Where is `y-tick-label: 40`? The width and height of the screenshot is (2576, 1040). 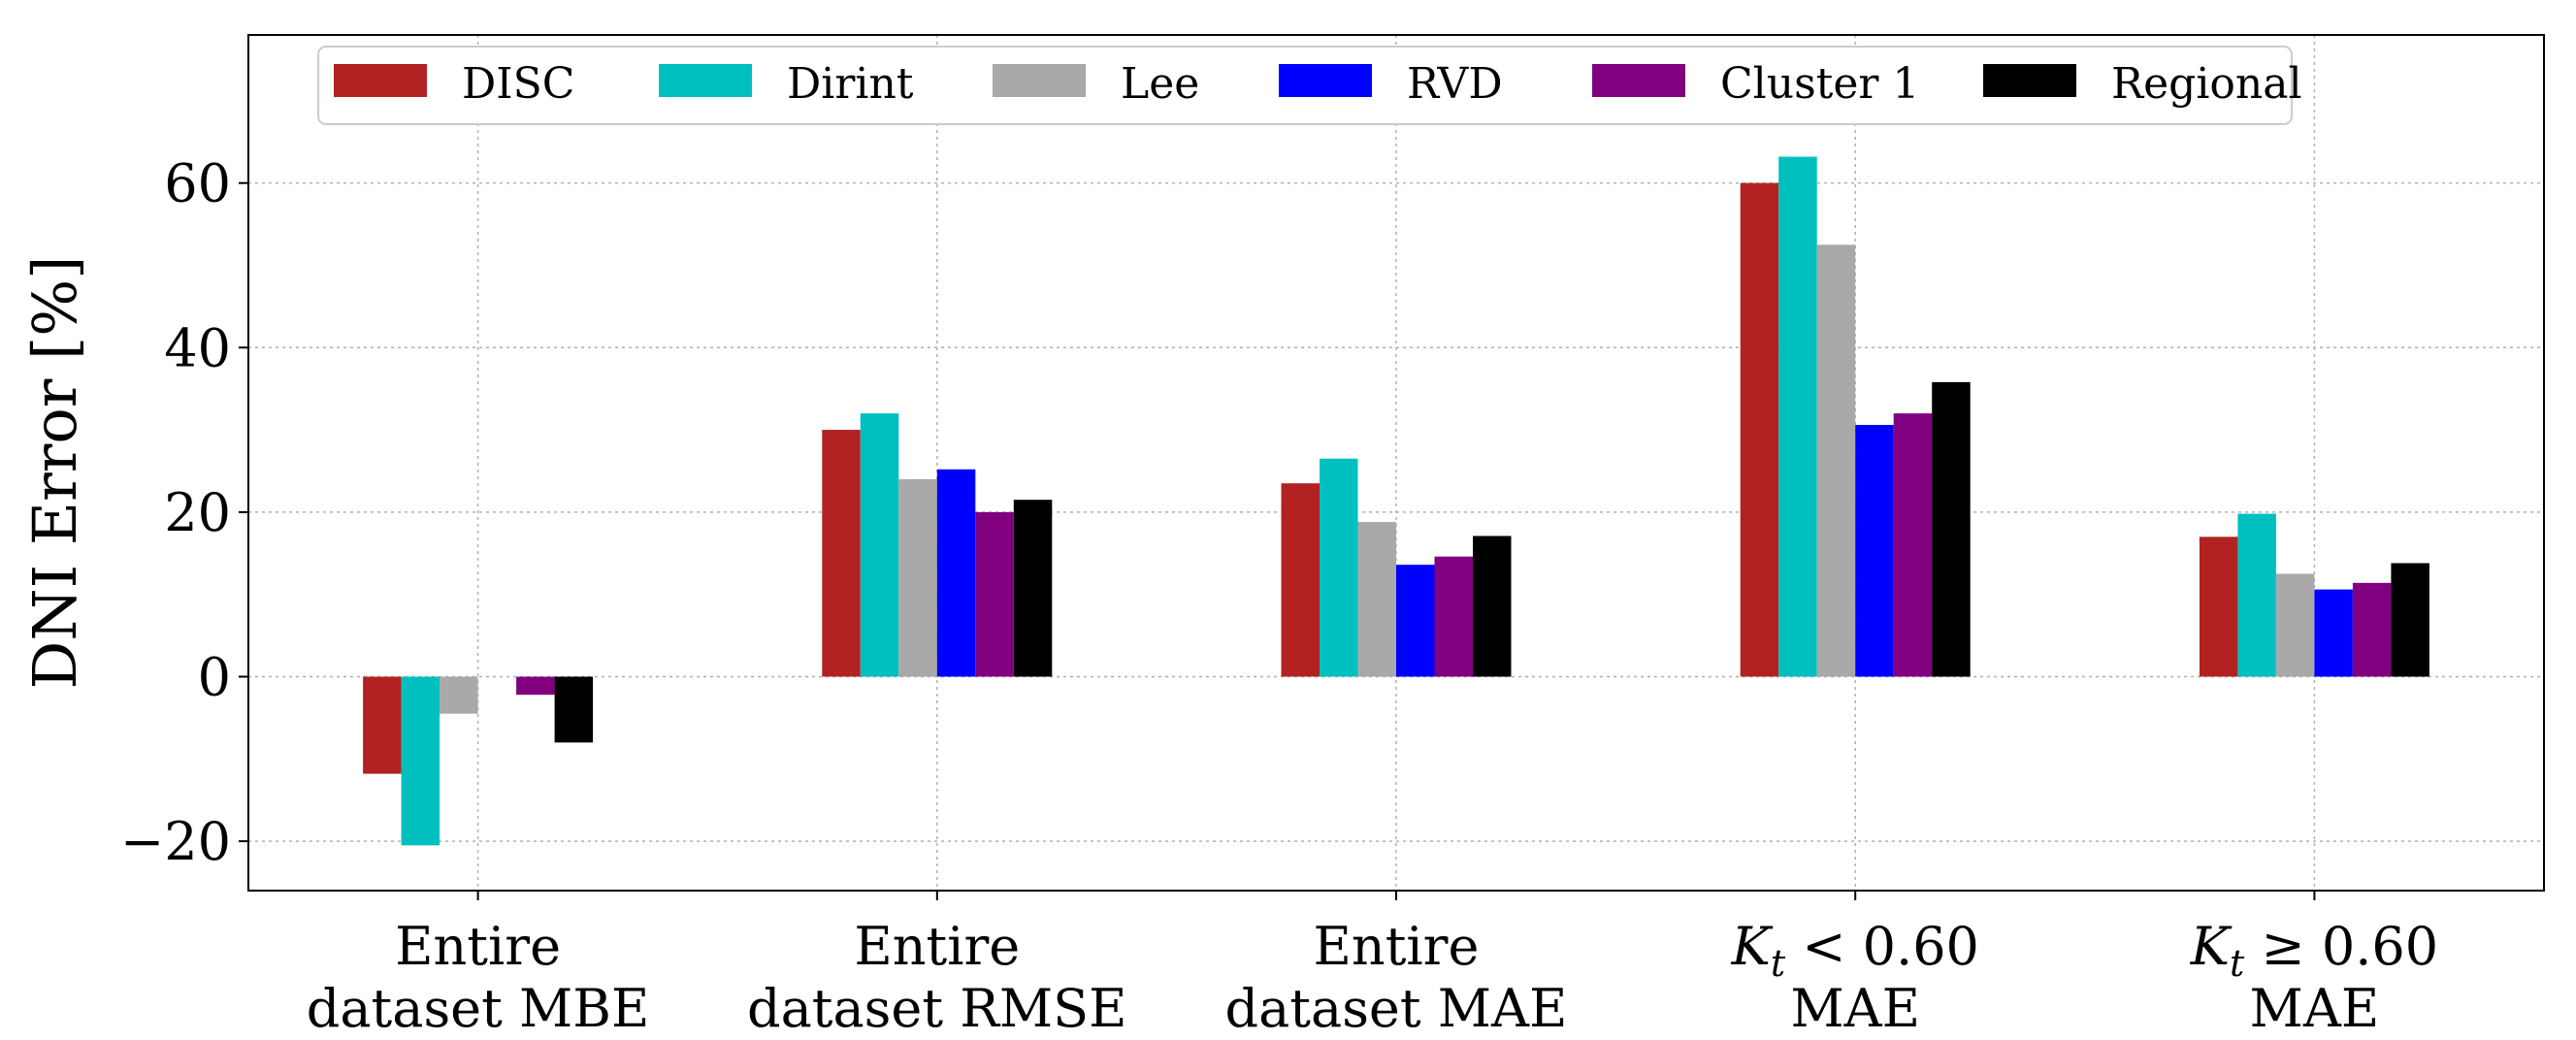 y-tick-label: 40 is located at coordinates (197, 347).